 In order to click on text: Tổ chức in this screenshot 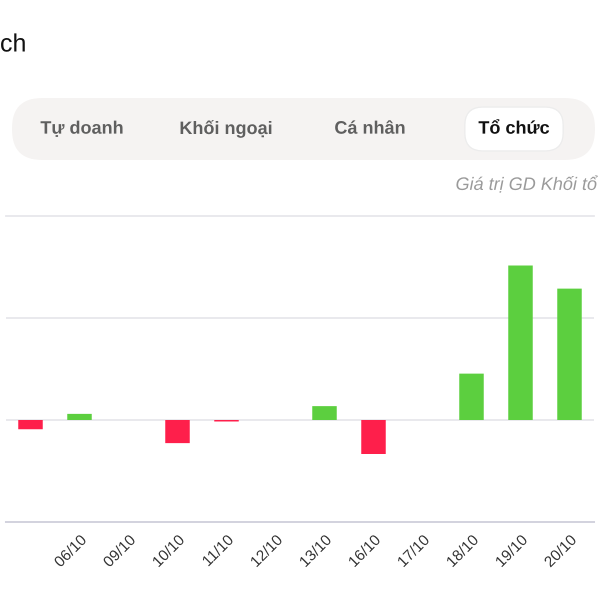, I will do `click(514, 126)`.